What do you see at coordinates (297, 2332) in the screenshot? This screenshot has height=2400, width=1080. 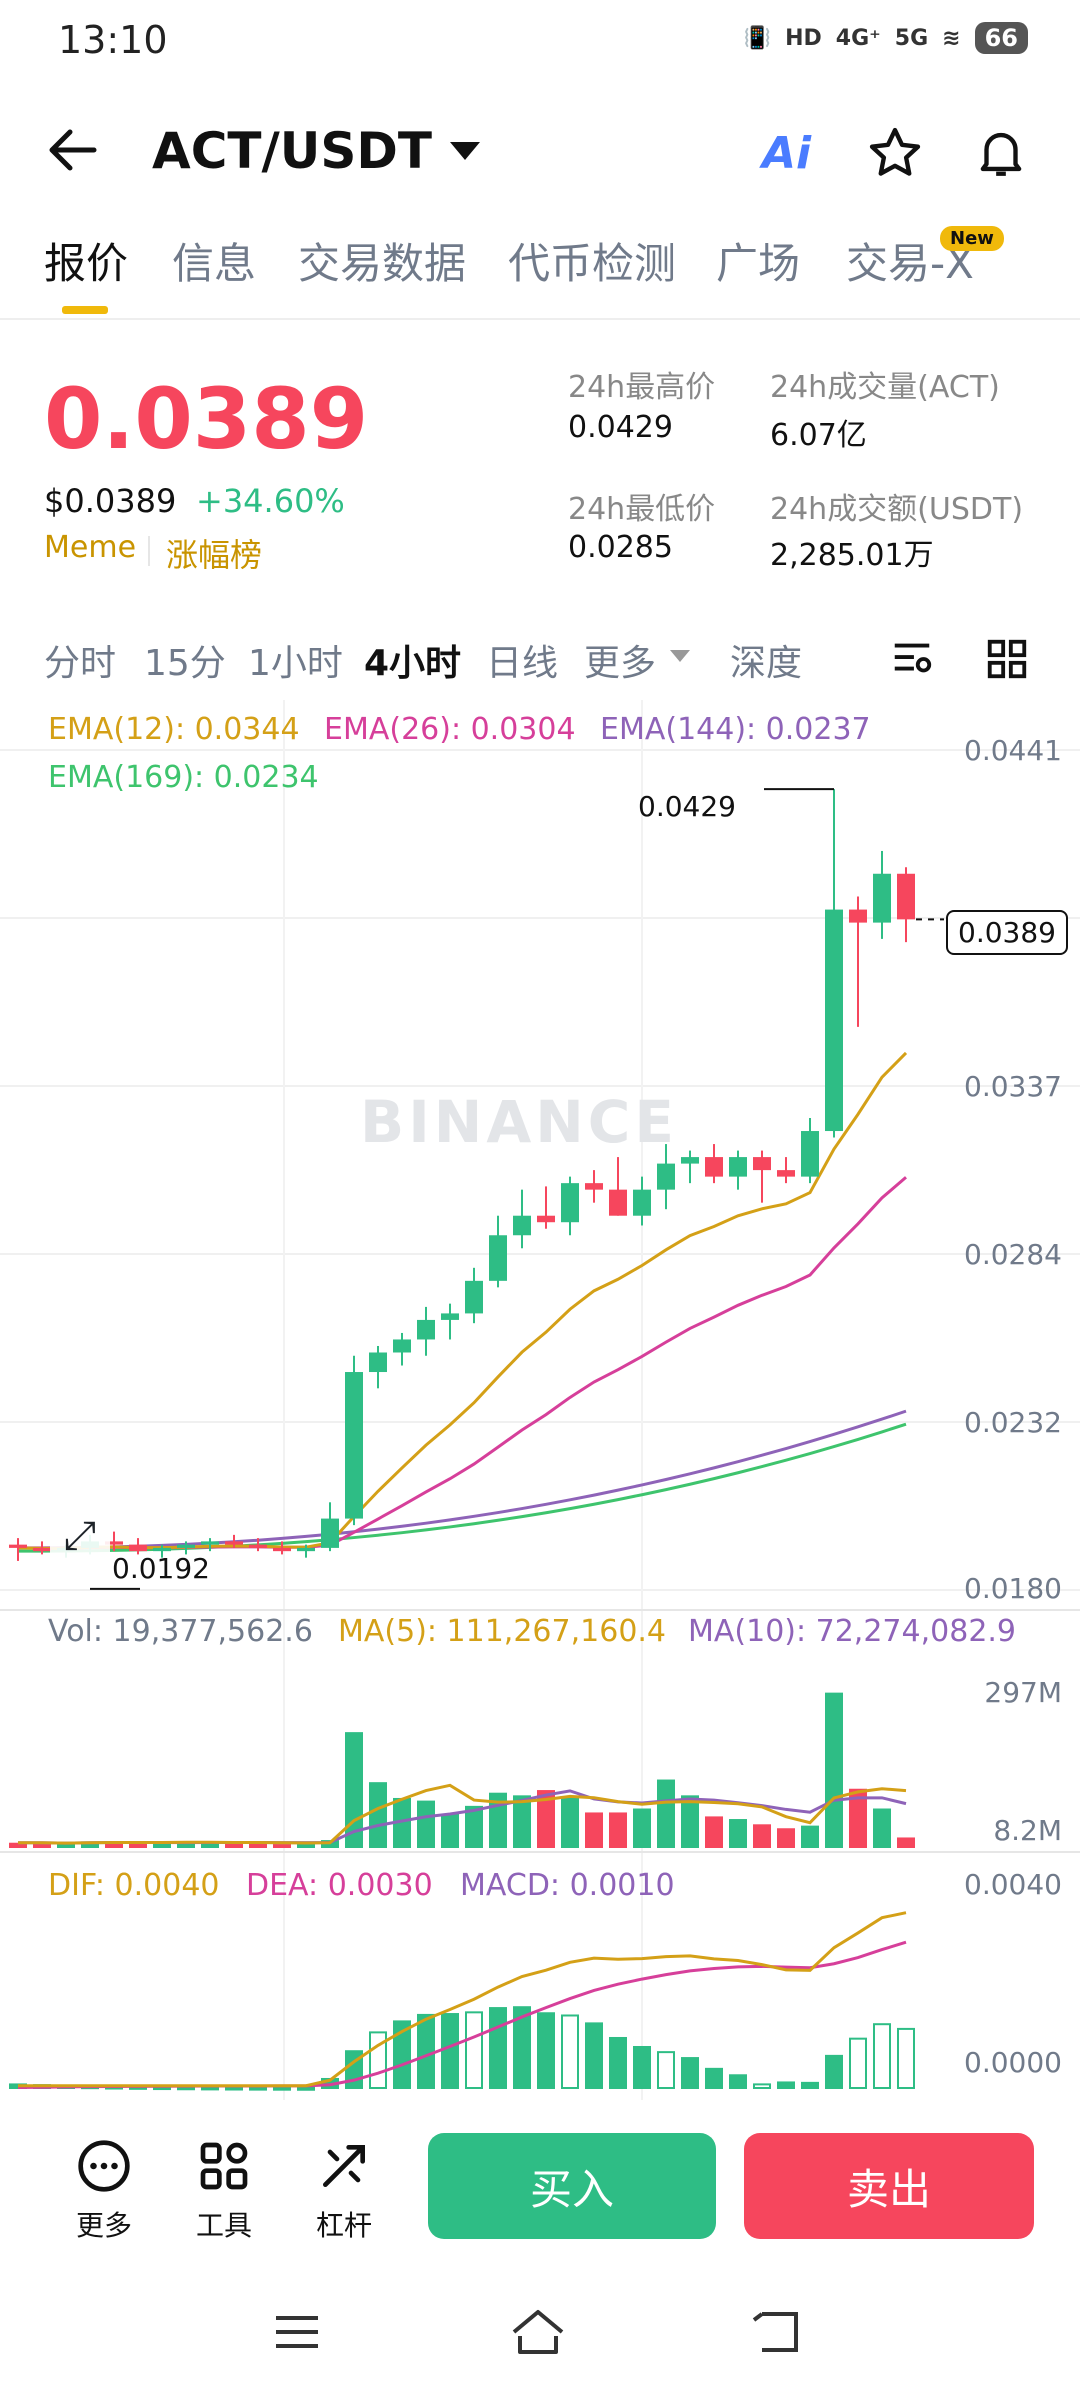 I see `menu-icon` at bounding box center [297, 2332].